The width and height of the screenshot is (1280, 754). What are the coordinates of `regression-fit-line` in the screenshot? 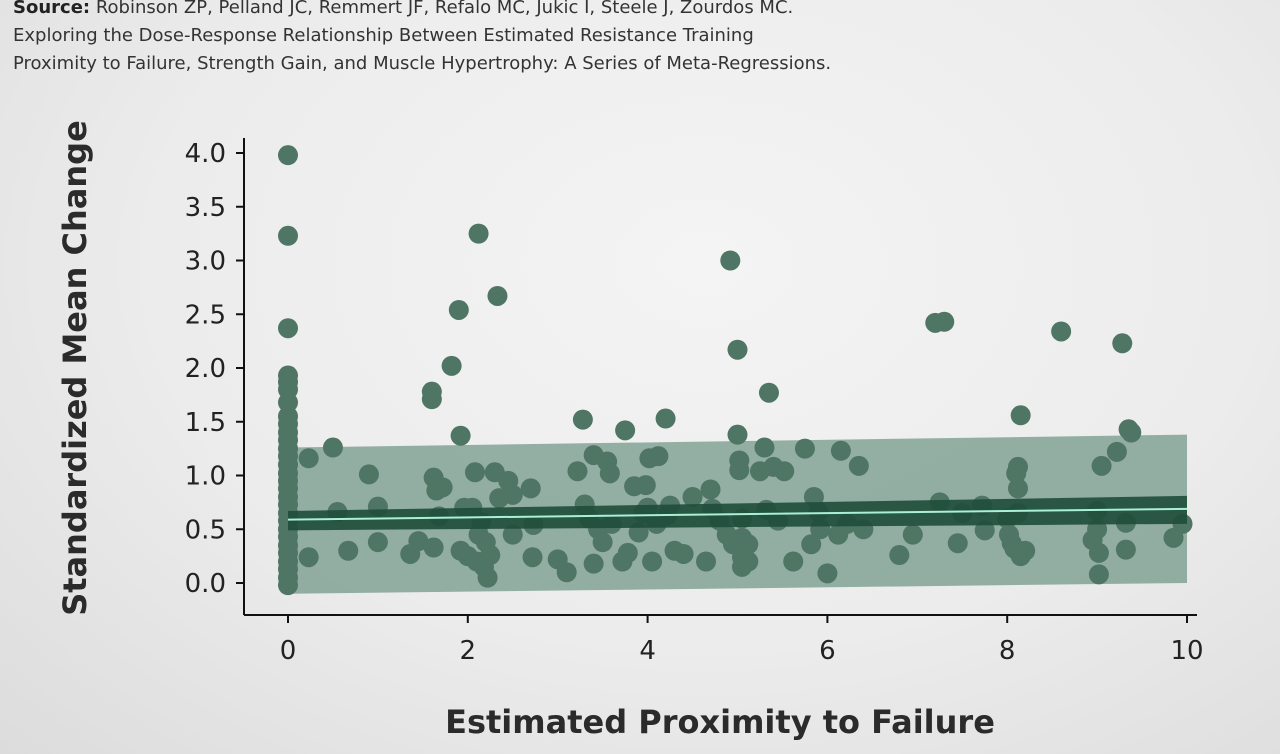 It's located at (737, 514).